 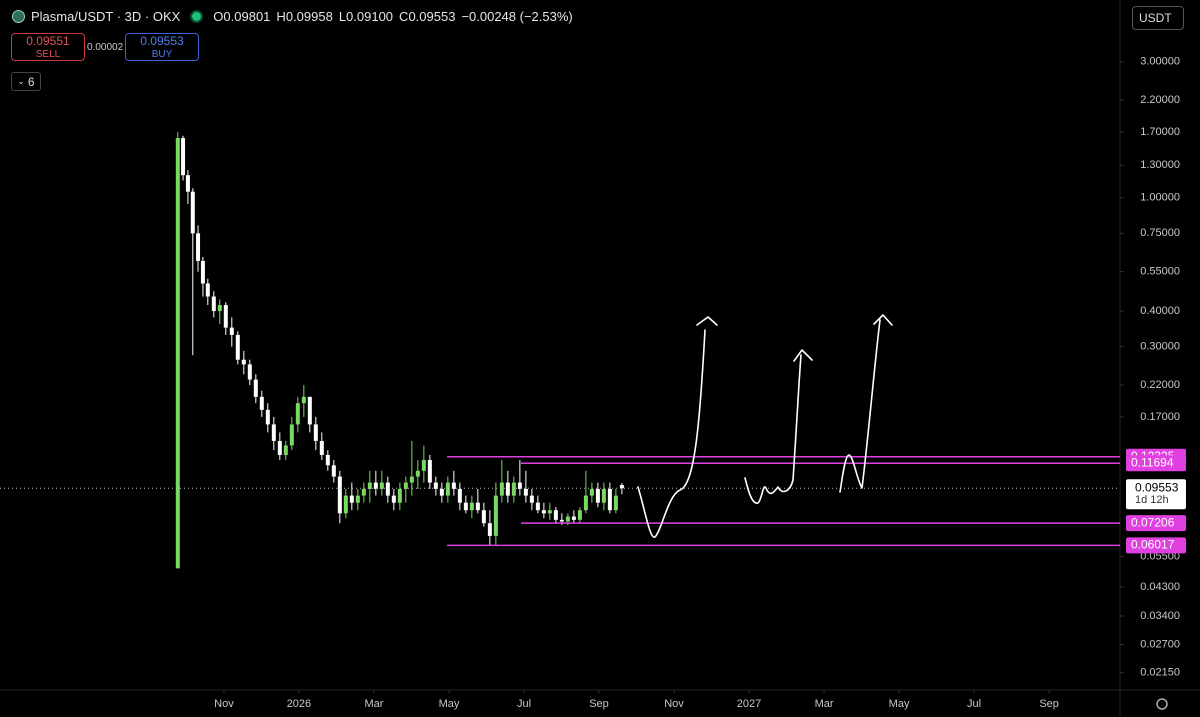 I want to click on currency-select: USDT, so click(x=1158, y=18).